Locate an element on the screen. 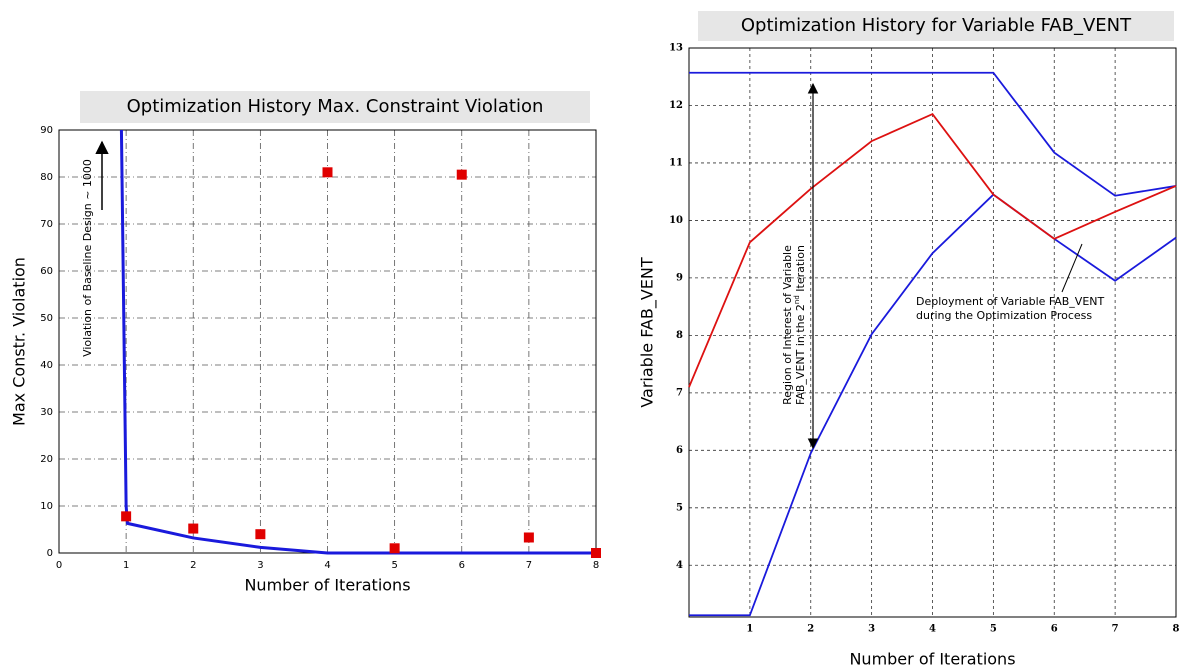 The width and height of the screenshot is (1182, 668). annotation-part: Iteration is located at coordinates (800, 270).